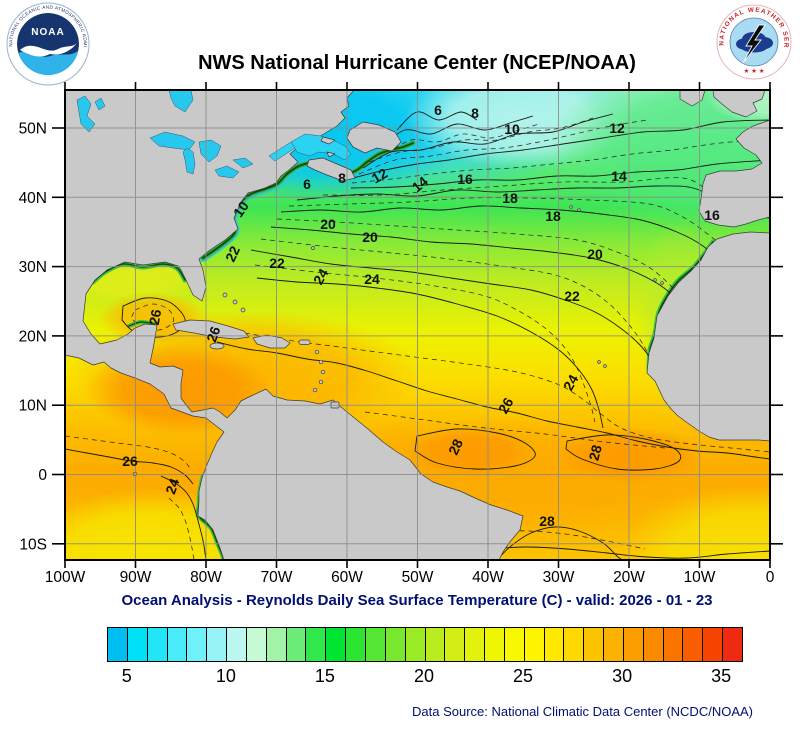  Describe the element at coordinates (374, 137) in the screenshot. I see `island-newfoundland` at that location.